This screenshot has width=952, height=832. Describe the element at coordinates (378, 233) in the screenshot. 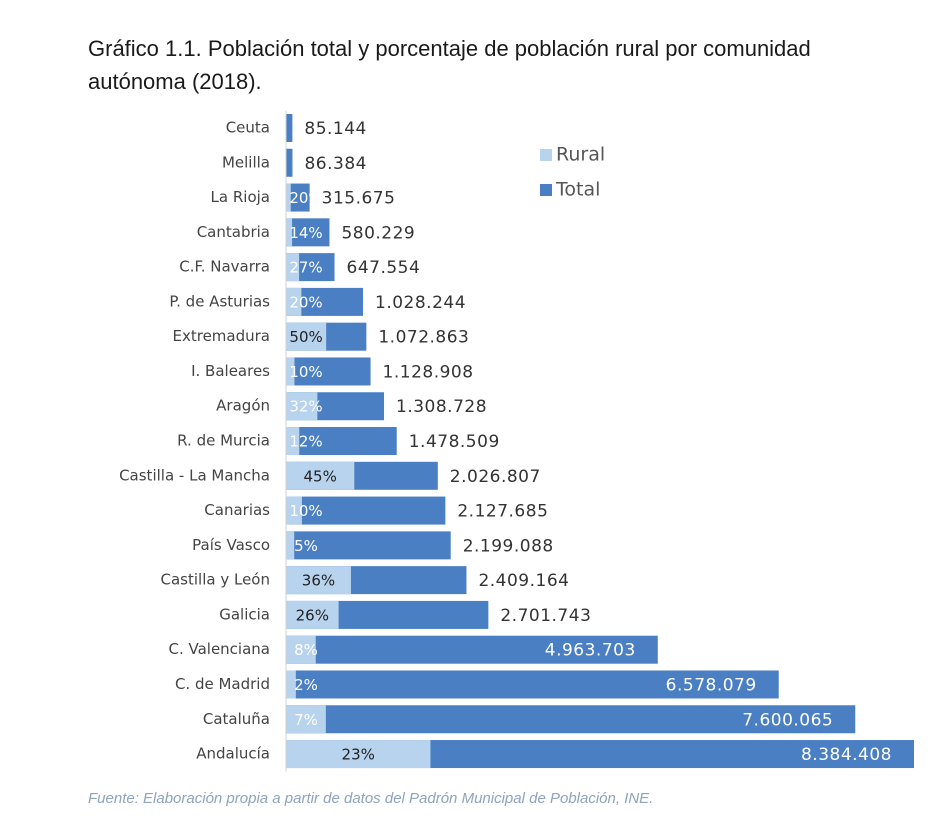

I see `total-label: 580.229` at that location.